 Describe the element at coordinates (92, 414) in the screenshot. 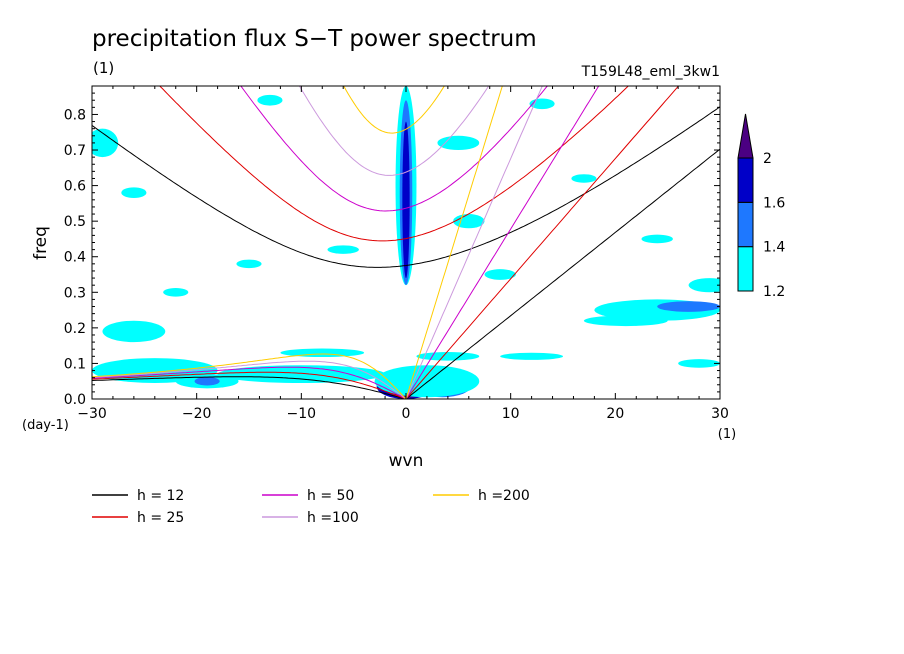

I see `x-tick-label: −30` at that location.